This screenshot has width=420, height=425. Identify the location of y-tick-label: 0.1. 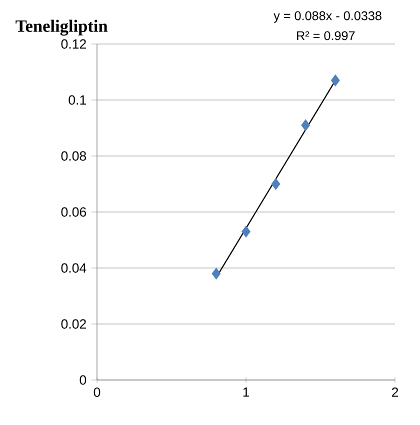
(77, 100).